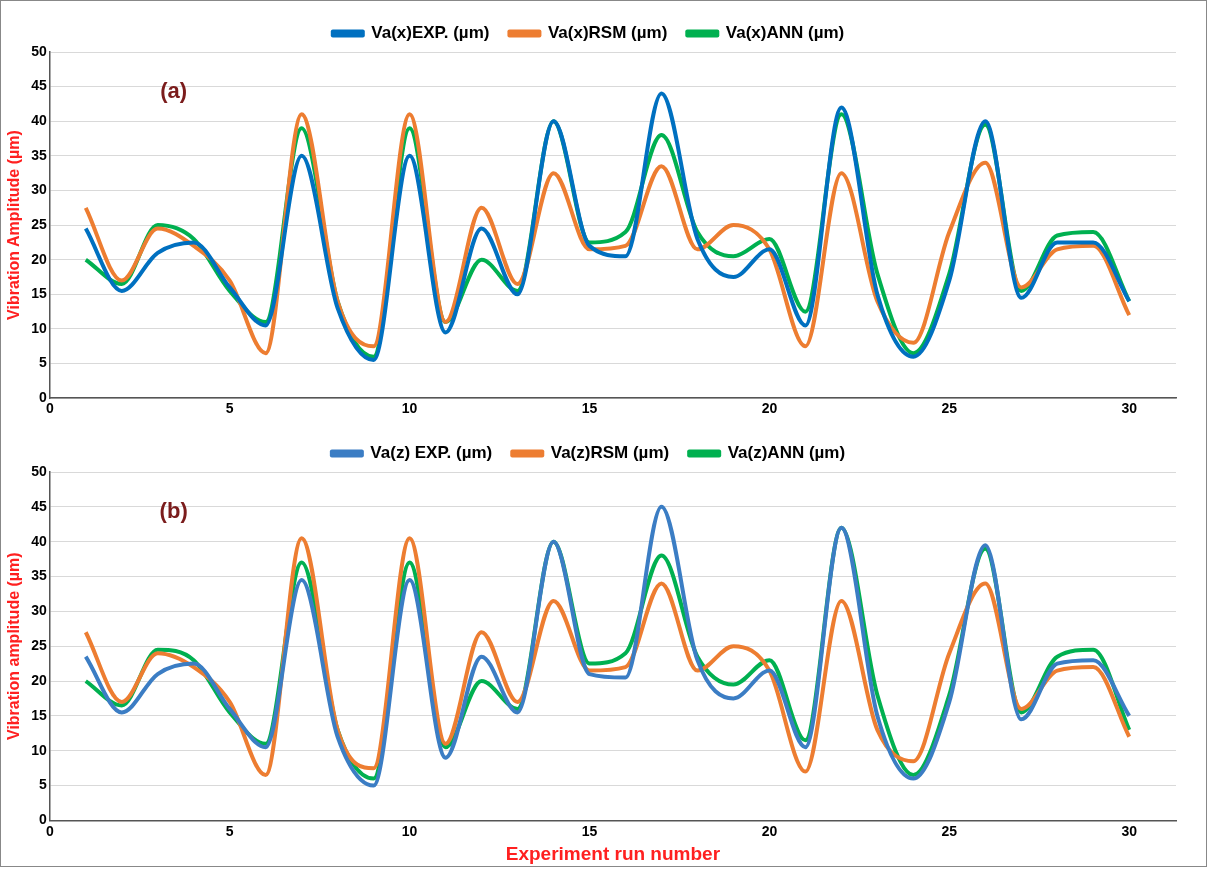  I want to click on legend-label: Va(z) EXP. (µm), so click(431, 453).